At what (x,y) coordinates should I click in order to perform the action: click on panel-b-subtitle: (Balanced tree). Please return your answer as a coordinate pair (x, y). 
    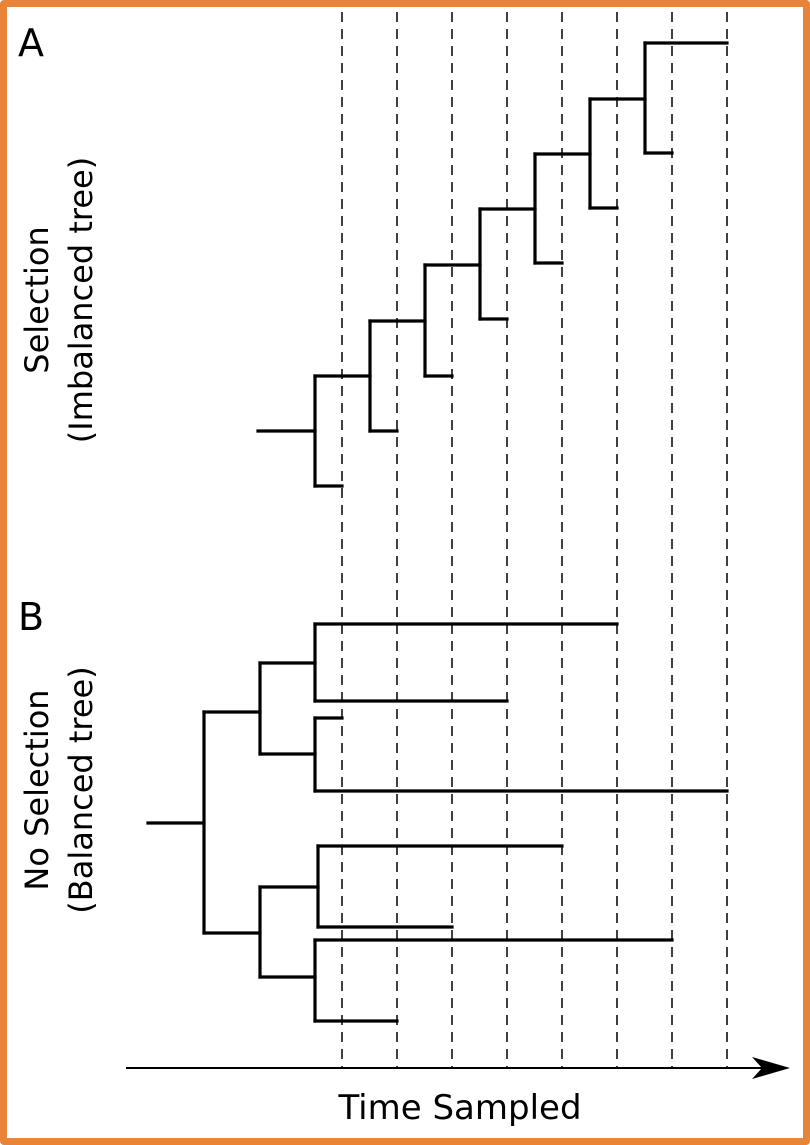
    Looking at the image, I should click on (81, 789).